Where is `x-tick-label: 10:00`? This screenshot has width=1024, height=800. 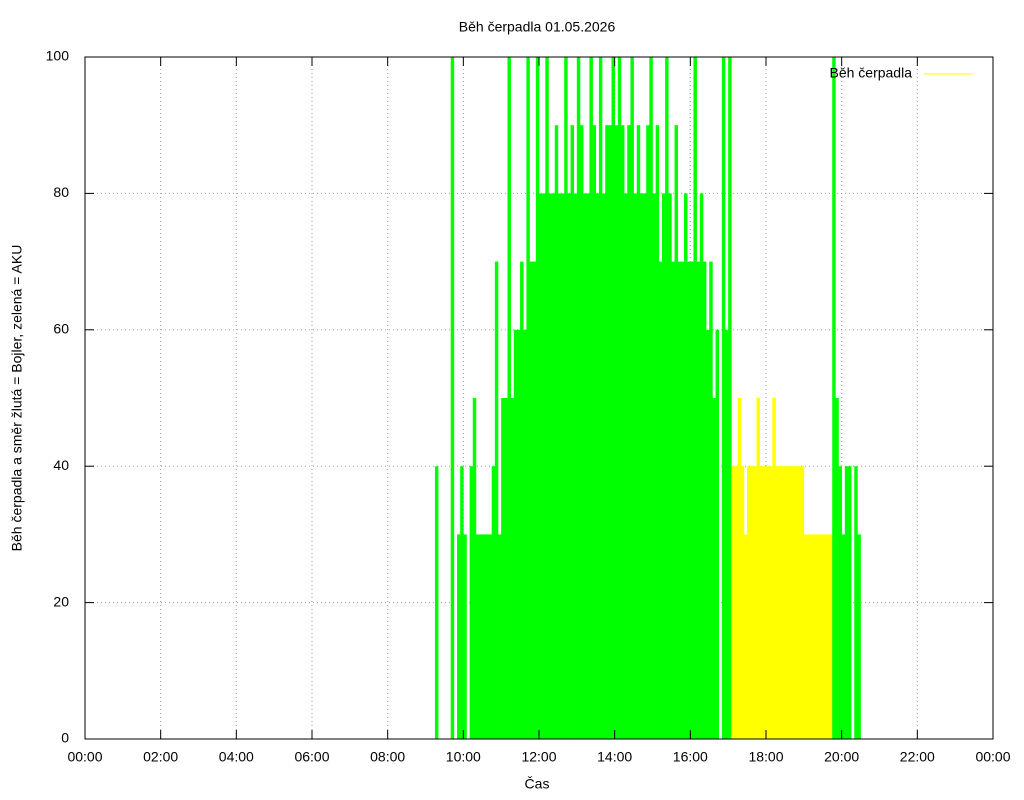
x-tick-label: 10:00 is located at coordinates (463, 757).